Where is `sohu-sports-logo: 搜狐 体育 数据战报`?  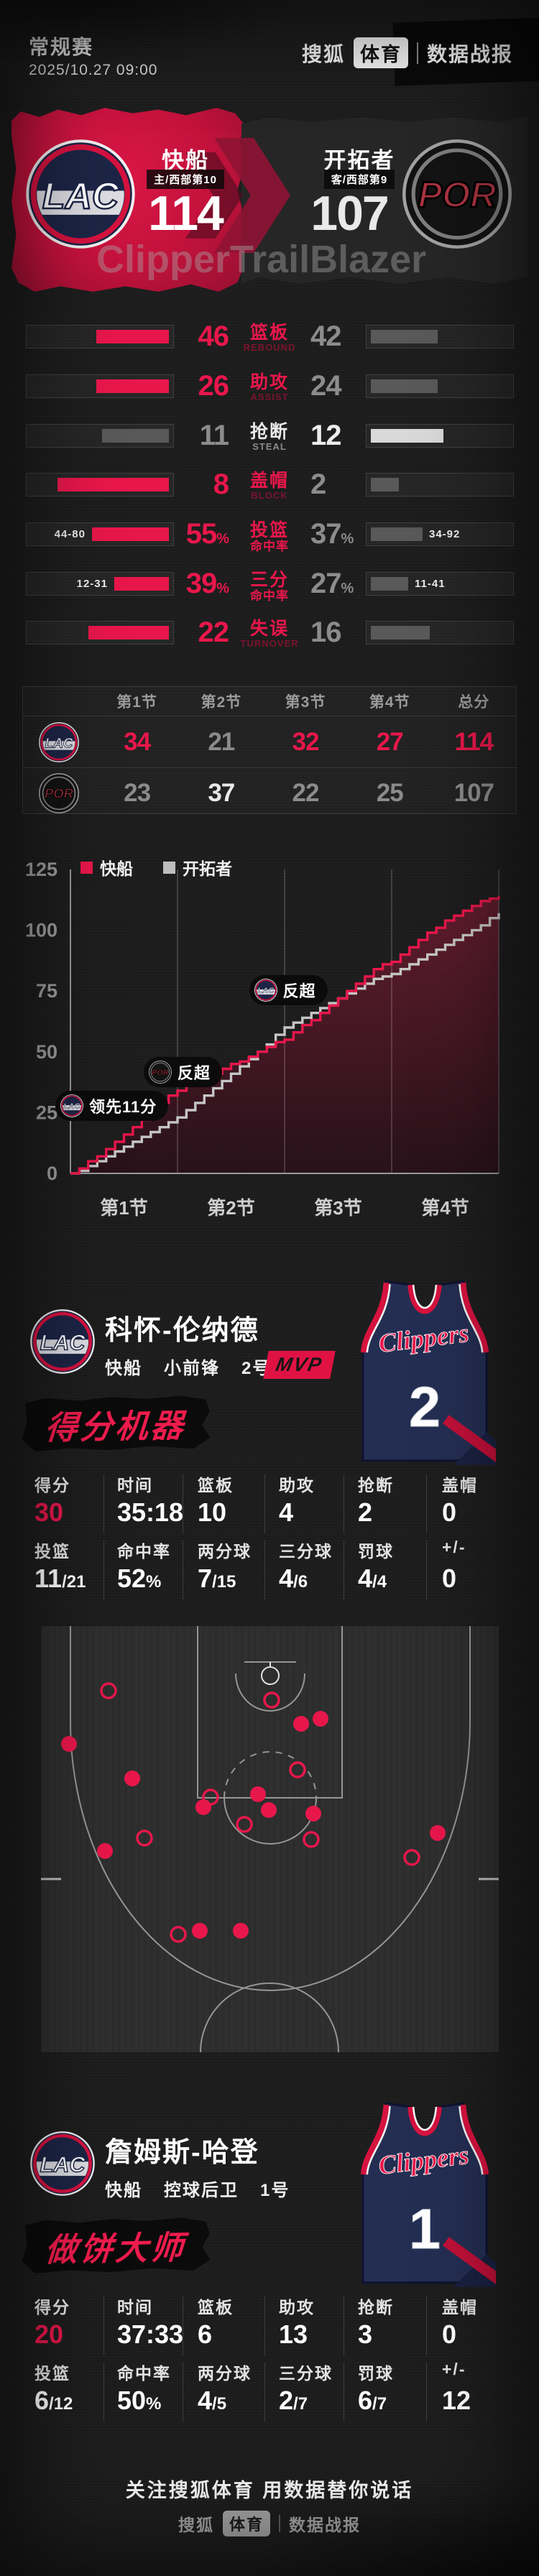 sohu-sports-logo: 搜狐 体育 数据战报 is located at coordinates (407, 52).